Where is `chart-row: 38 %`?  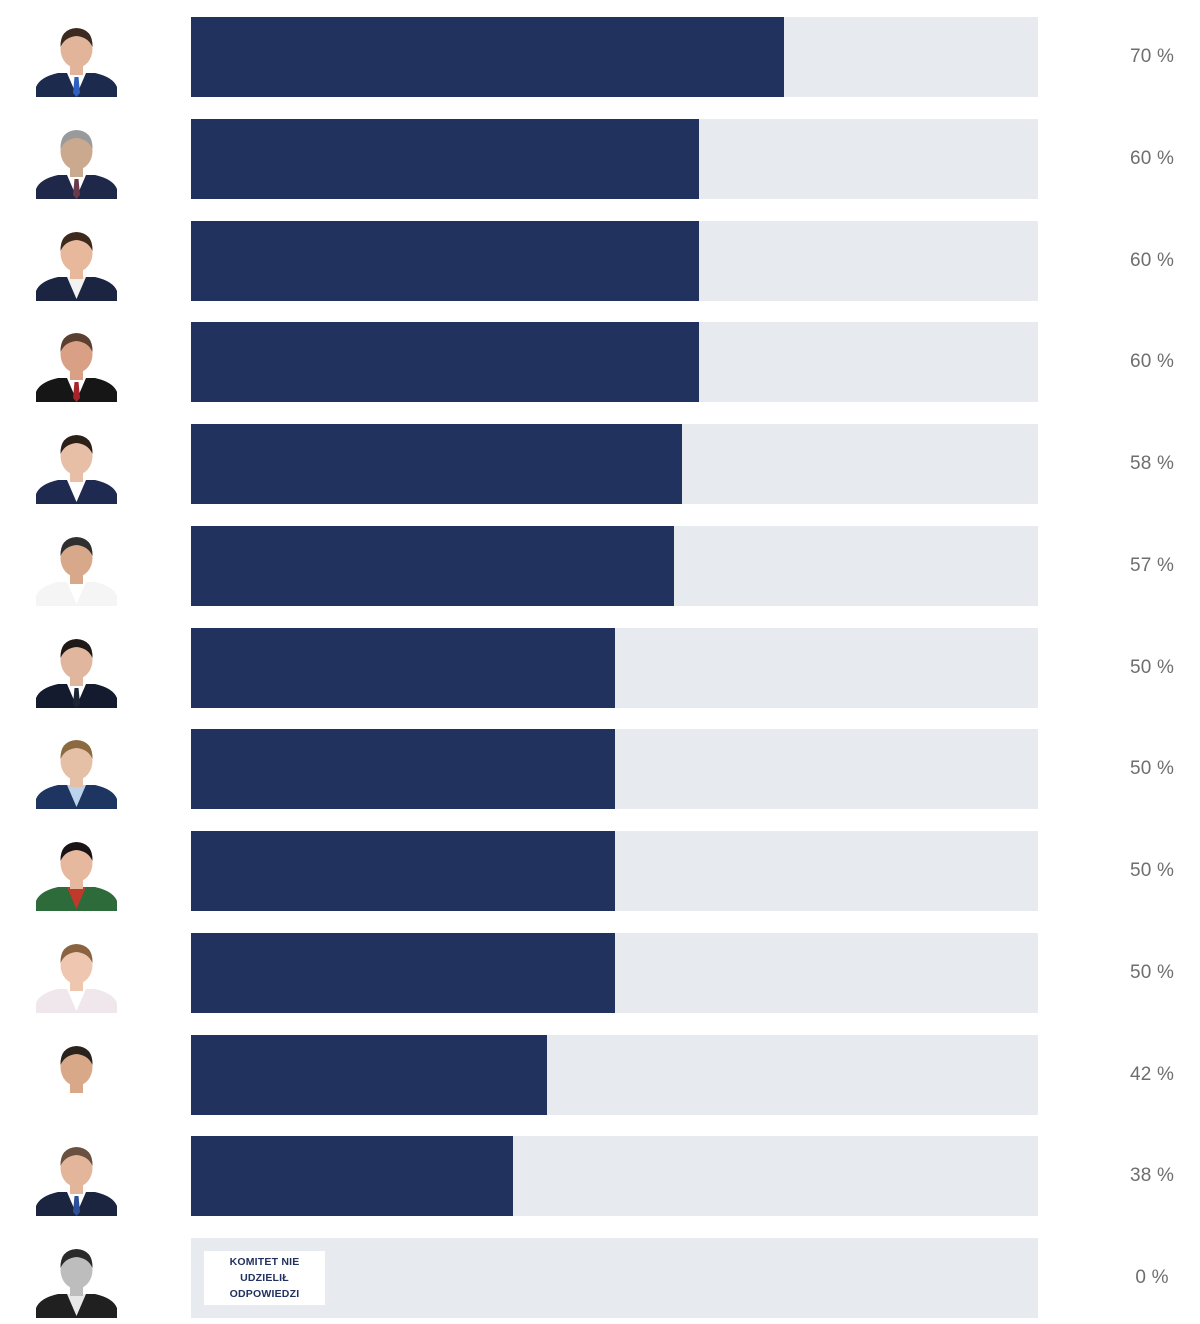 chart-row: 38 % is located at coordinates (600, 1176).